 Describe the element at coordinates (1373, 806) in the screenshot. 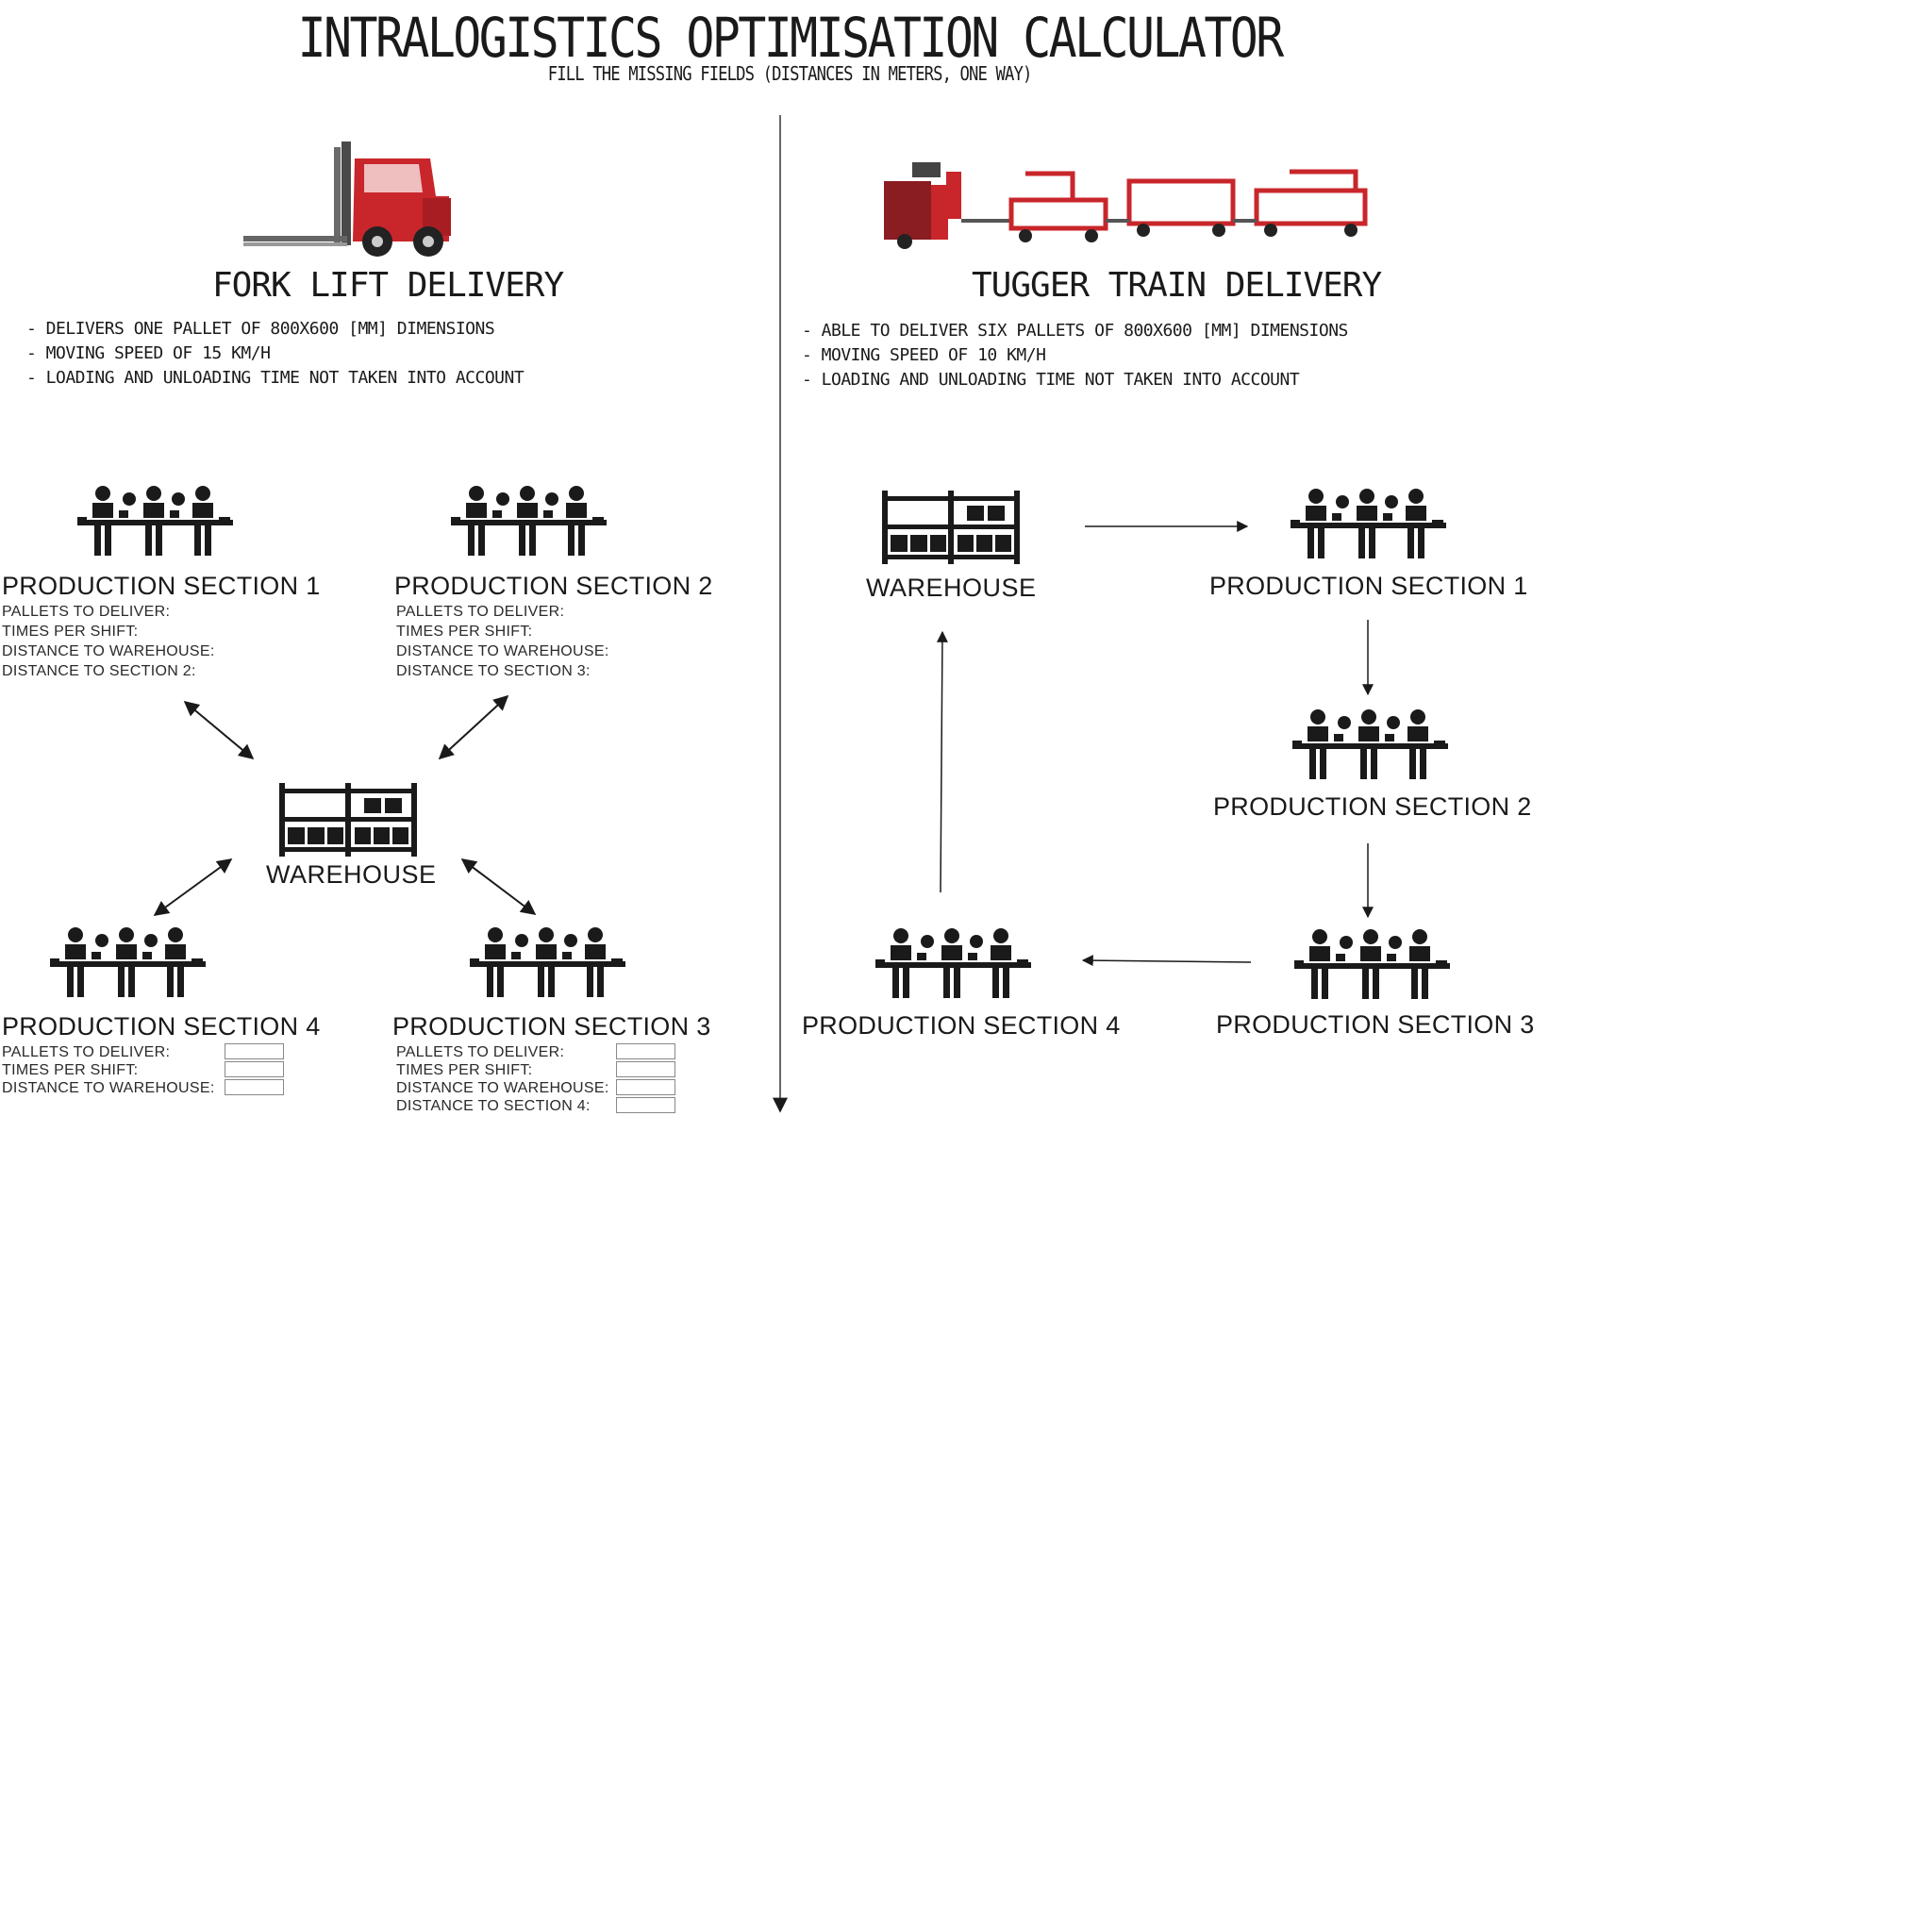

I see `tugger-section-2-name: PRODUCTION SECTION 2` at that location.